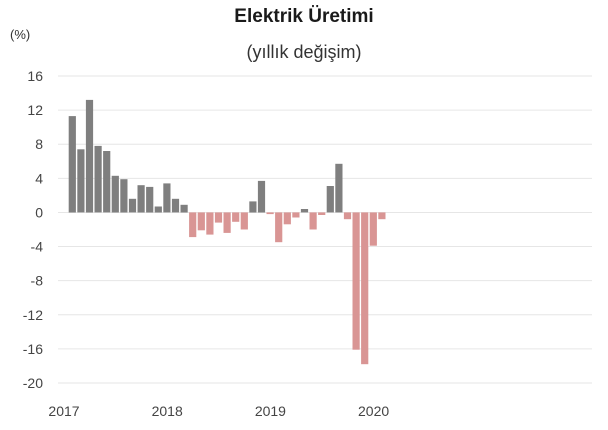 The height and width of the screenshot is (430, 608). Describe the element at coordinates (33, 315) in the screenshot. I see `y-tick-label: -12` at that location.